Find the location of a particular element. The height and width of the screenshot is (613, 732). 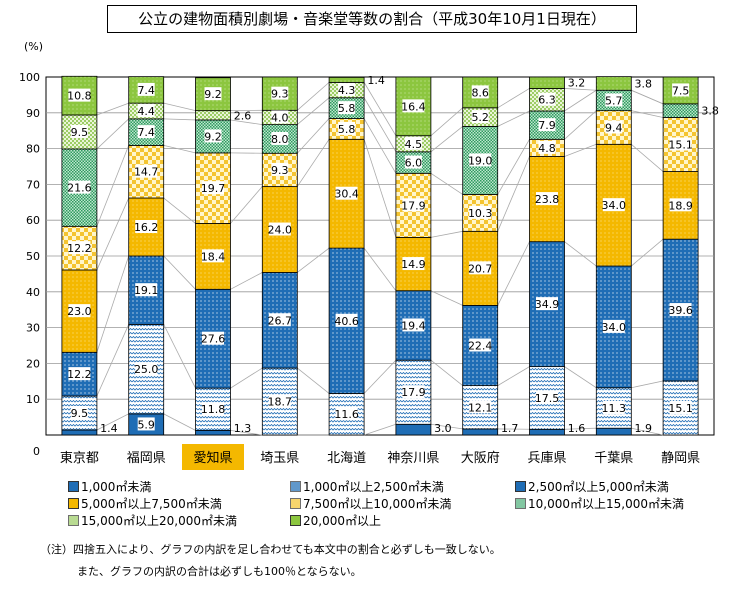

legend-label: 1,000㎡未満 is located at coordinates (116, 487).